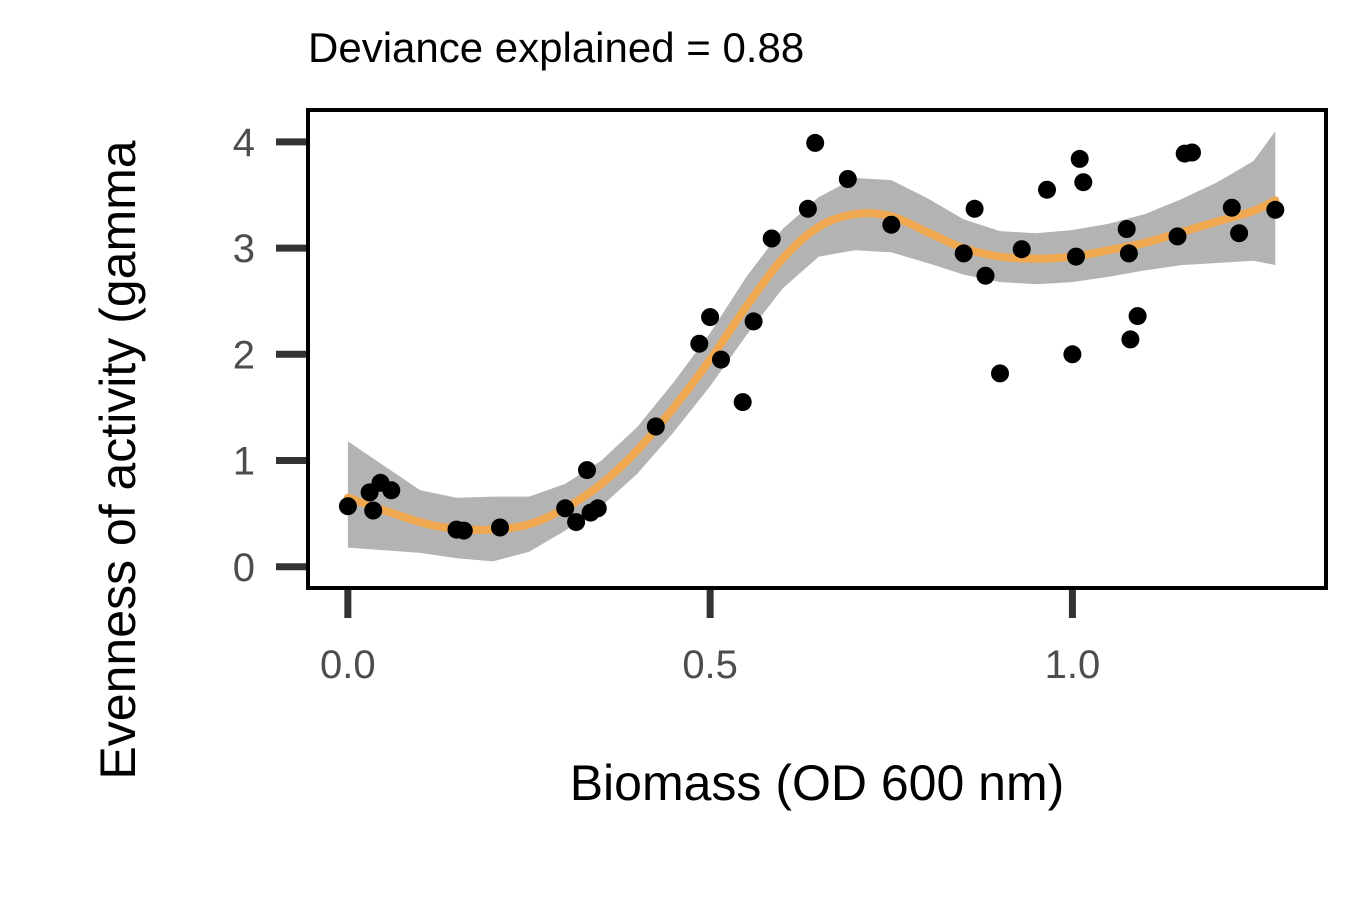 The image size is (1350, 900). What do you see at coordinates (1073, 665) in the screenshot?
I see `x-tick-label: 1.0` at bounding box center [1073, 665].